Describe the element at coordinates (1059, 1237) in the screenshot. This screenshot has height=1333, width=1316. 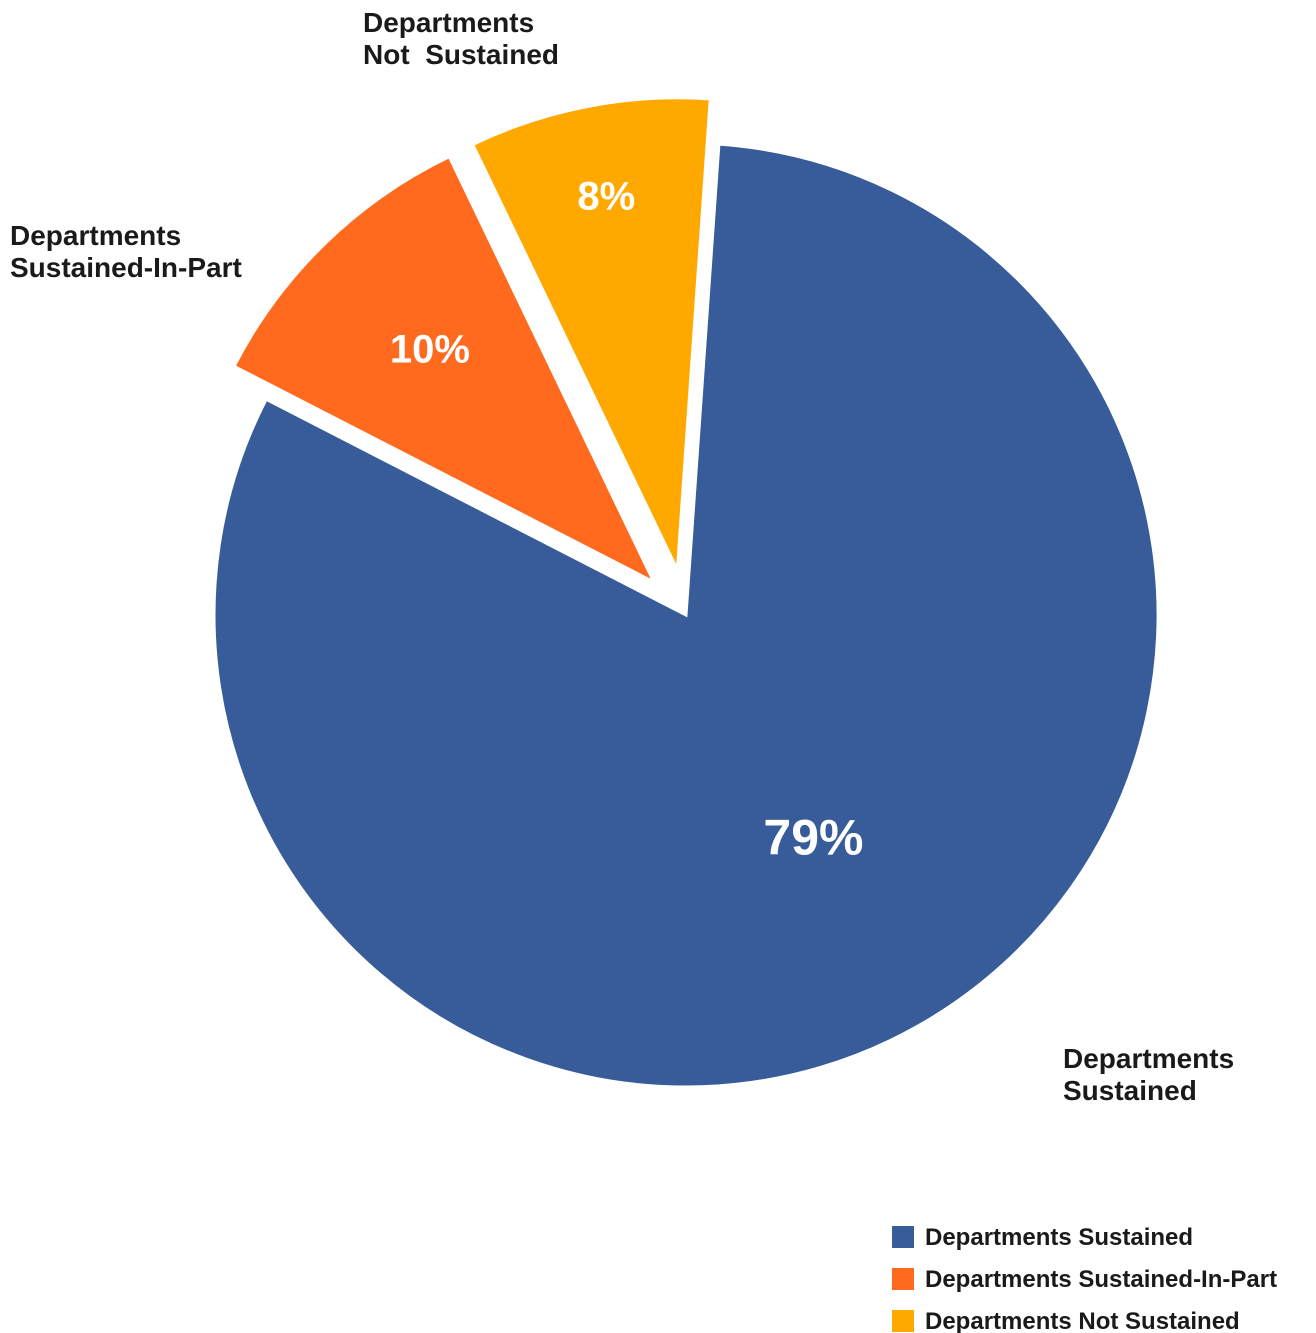
I see `legend-label-sustained: Departments Sustained` at that location.